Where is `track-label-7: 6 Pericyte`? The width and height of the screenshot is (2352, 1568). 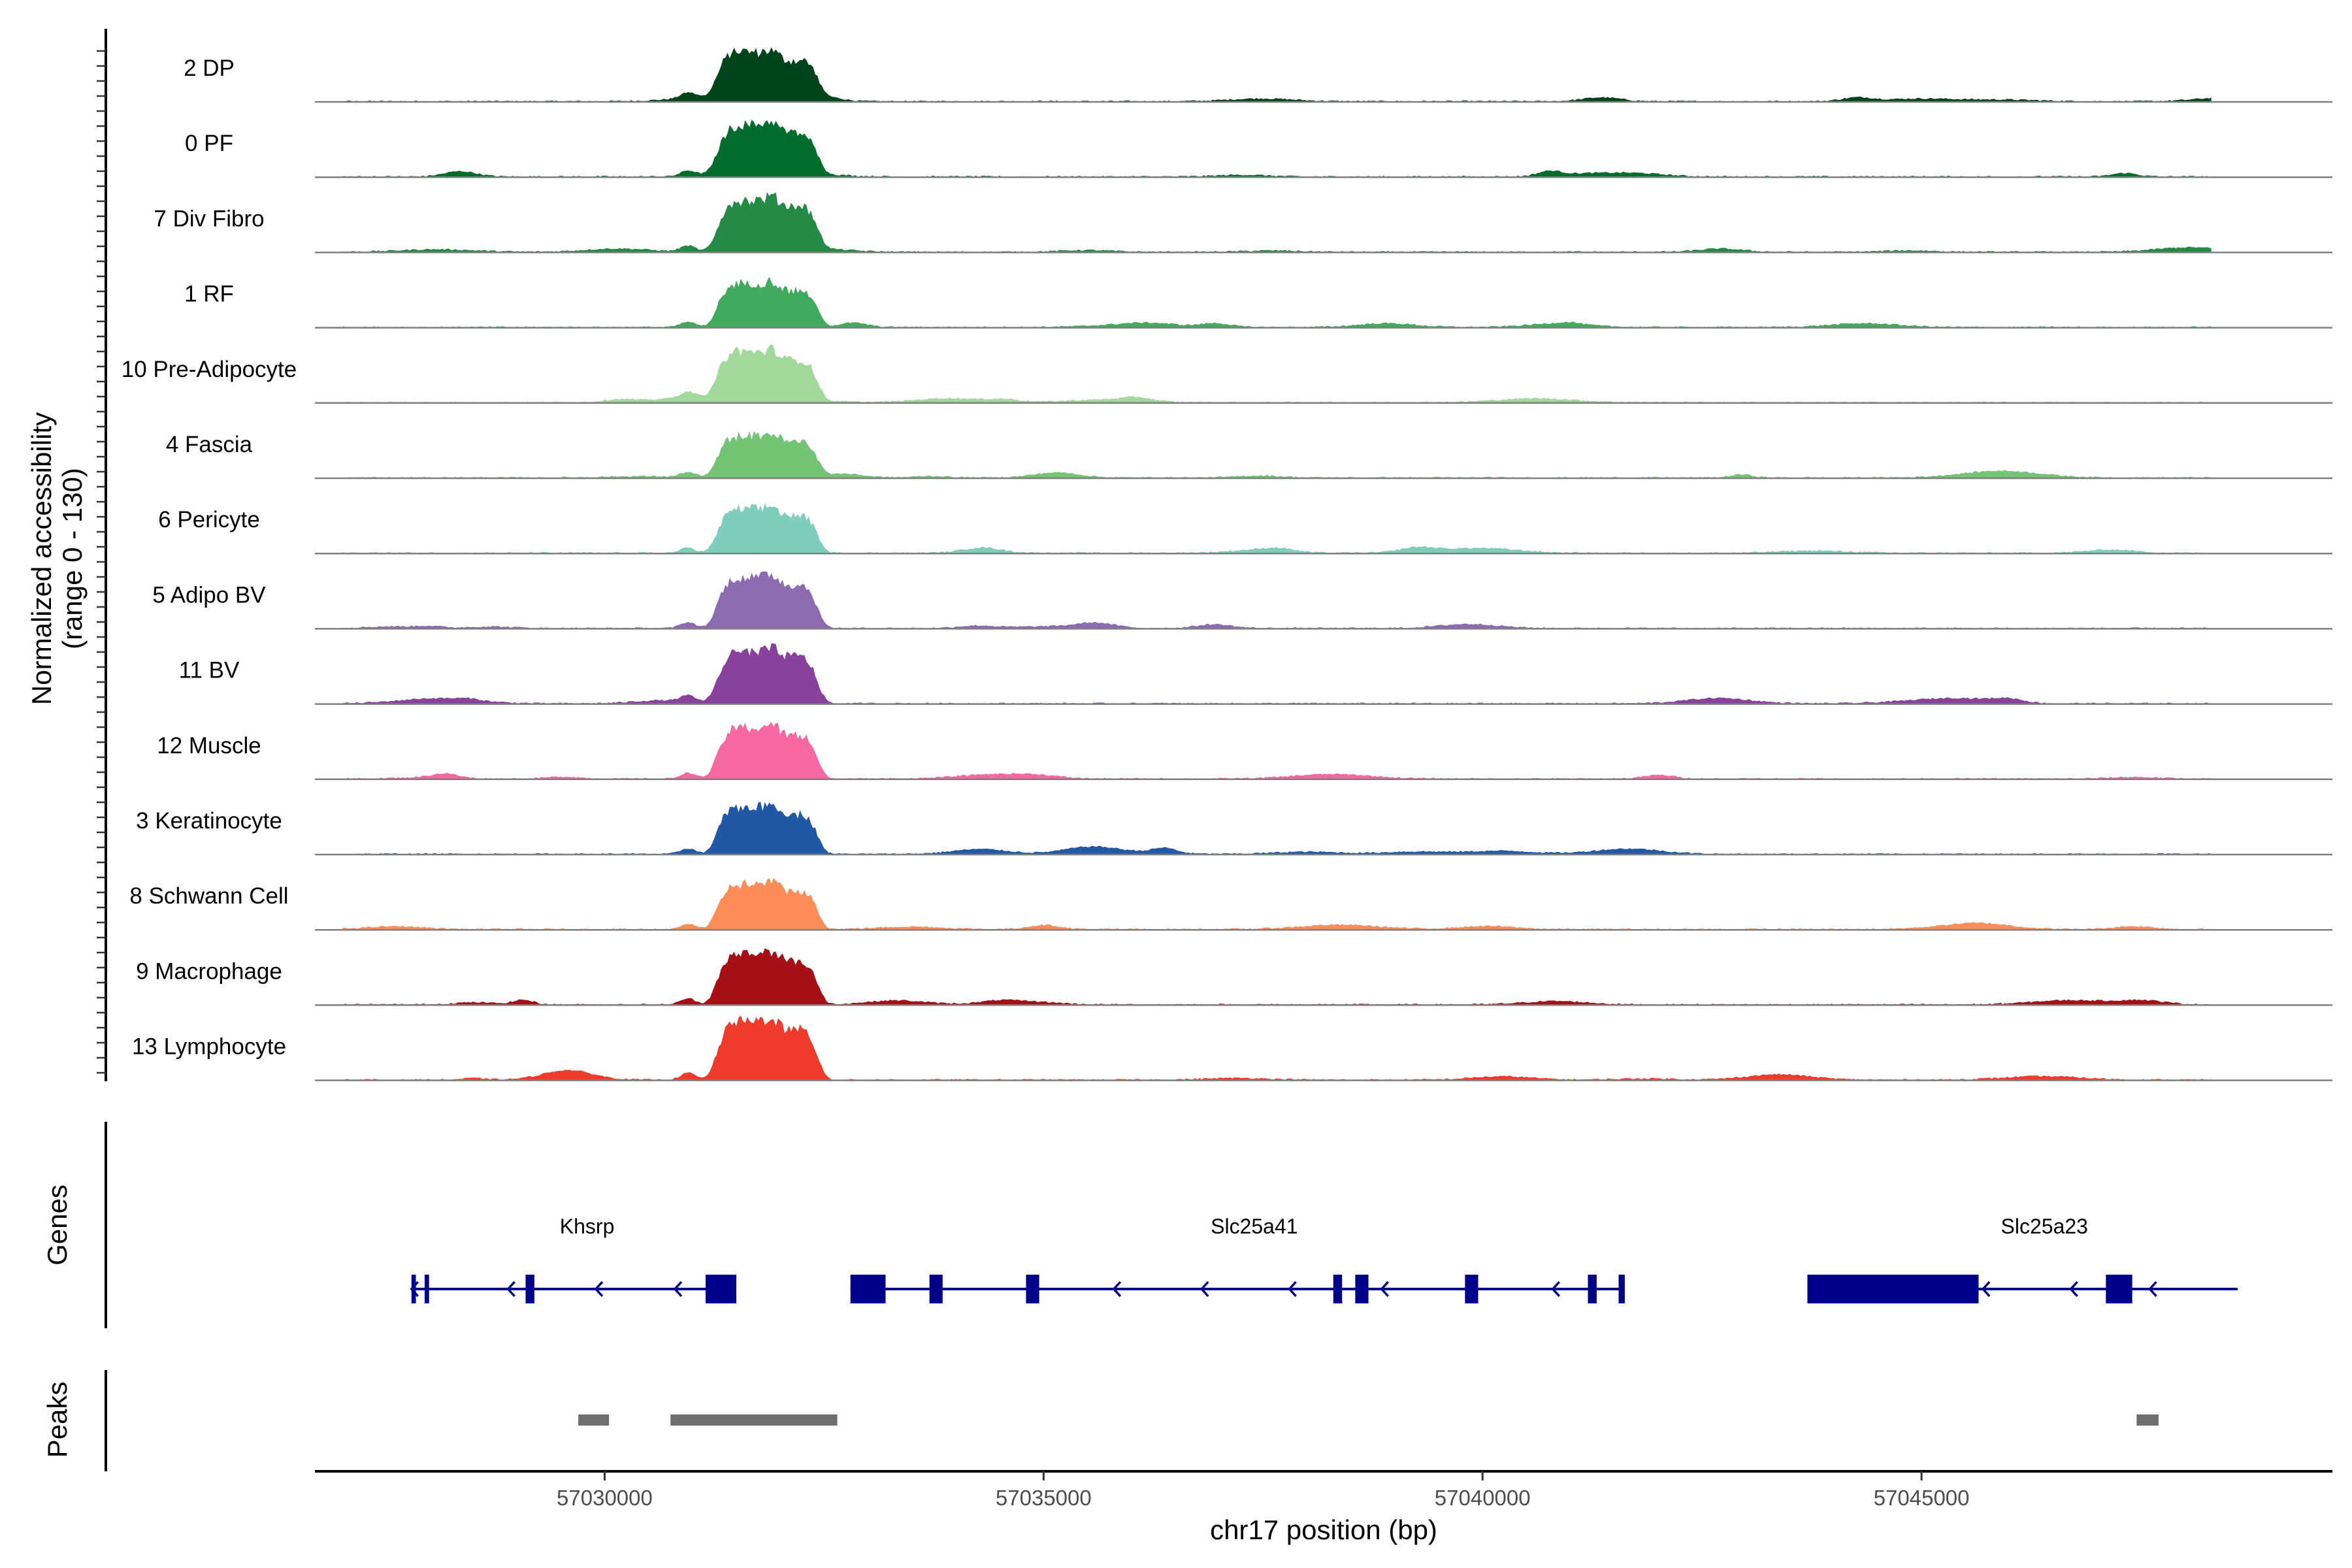
track-label-7: 6 Pericyte is located at coordinates (209, 519).